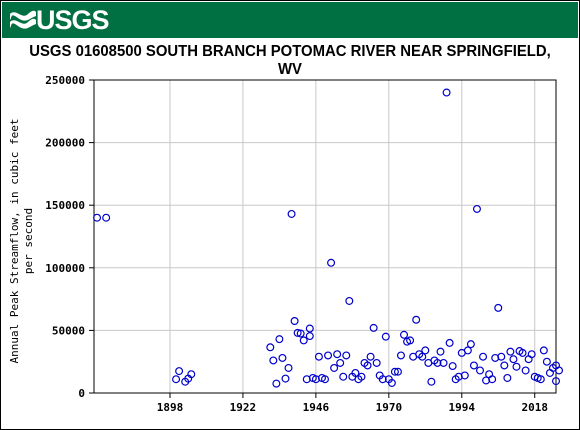  Describe the element at coordinates (534, 407) in the screenshot. I see `x-tick-label: 2018` at that location.